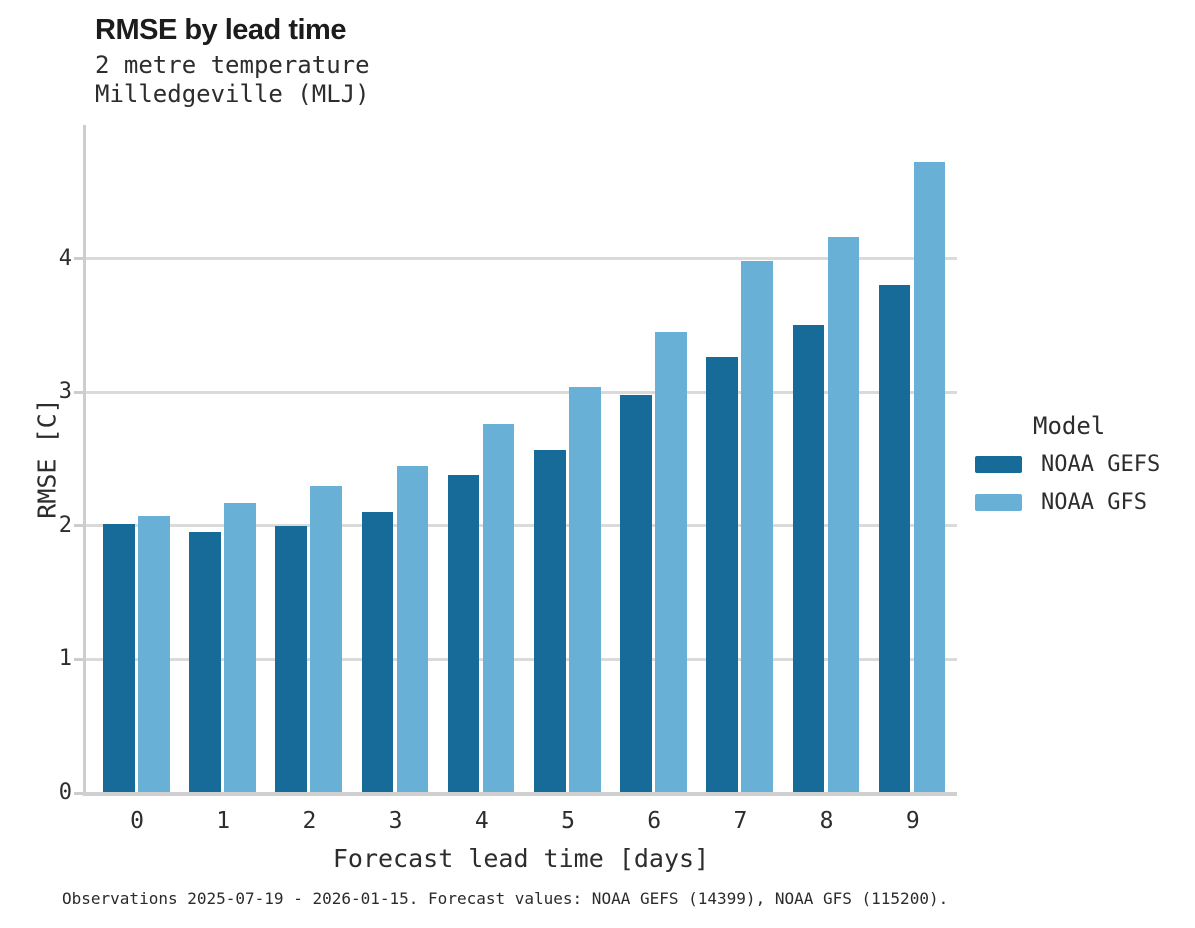  What do you see at coordinates (65, 258) in the screenshot?
I see `y-tick-label-4: 4` at bounding box center [65, 258].